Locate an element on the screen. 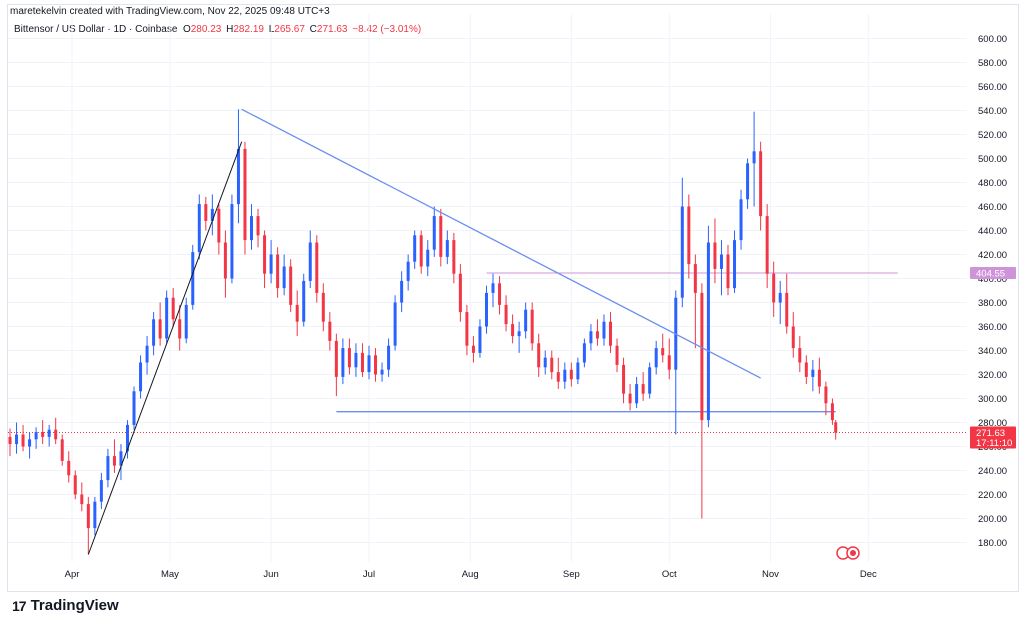 This screenshot has height=619, width=1024. price-tick-label: 420.00 is located at coordinates (992, 255).